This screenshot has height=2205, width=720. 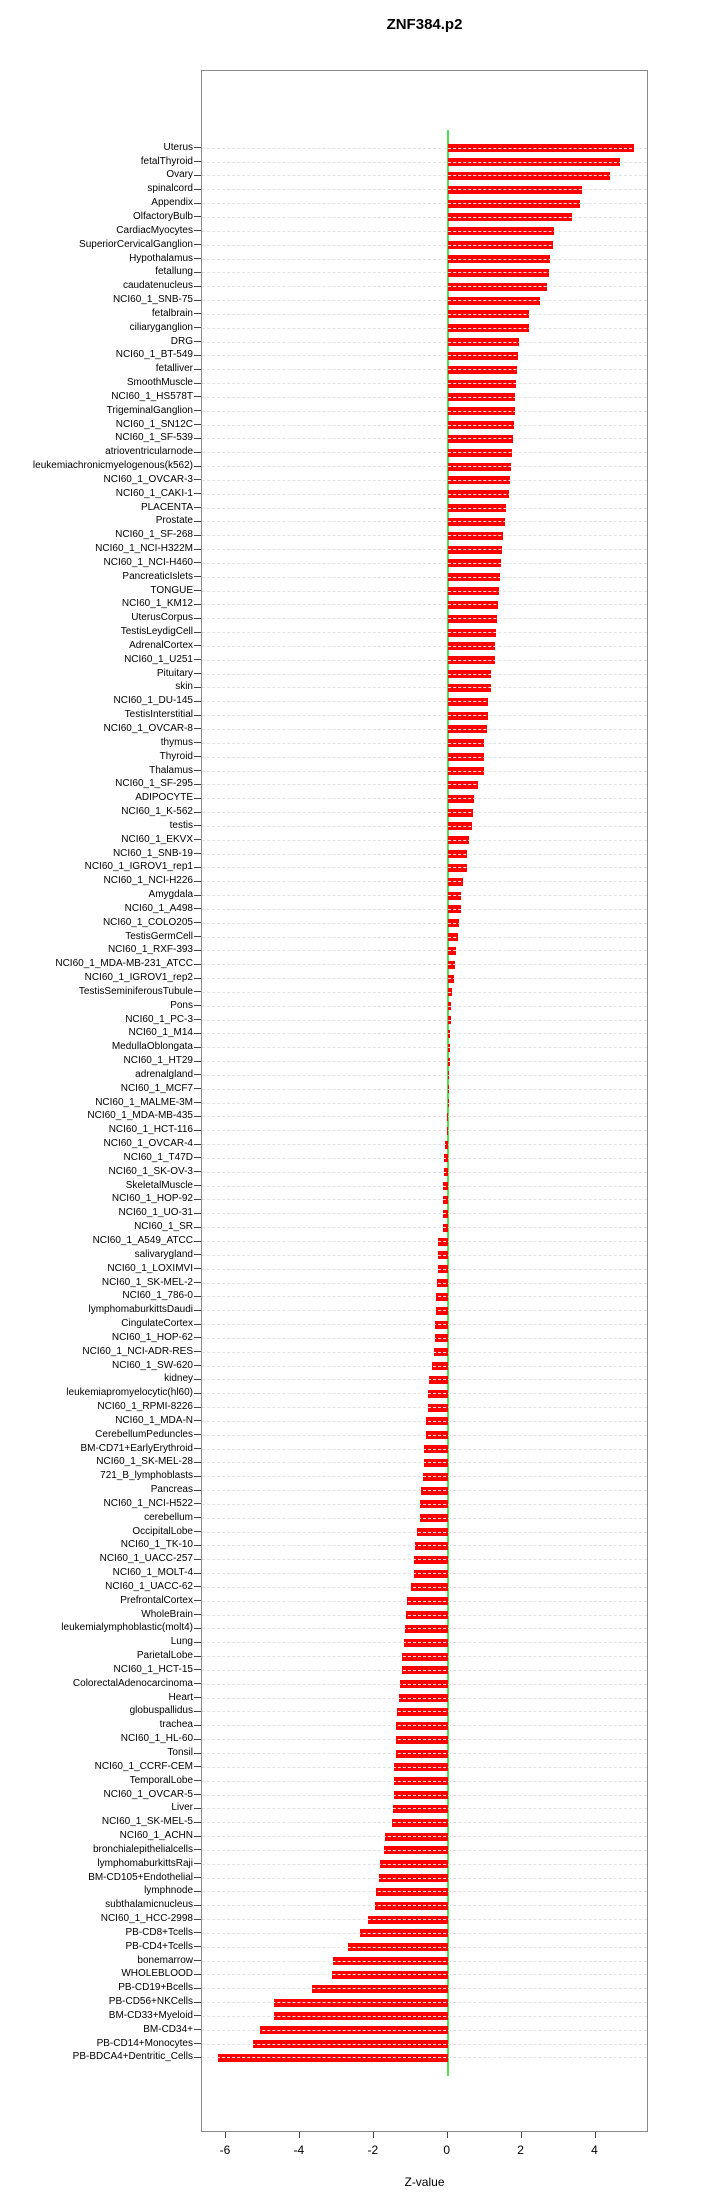 I want to click on category-label: BM-CD71+EarlyErythroid, so click(x=136, y=1448).